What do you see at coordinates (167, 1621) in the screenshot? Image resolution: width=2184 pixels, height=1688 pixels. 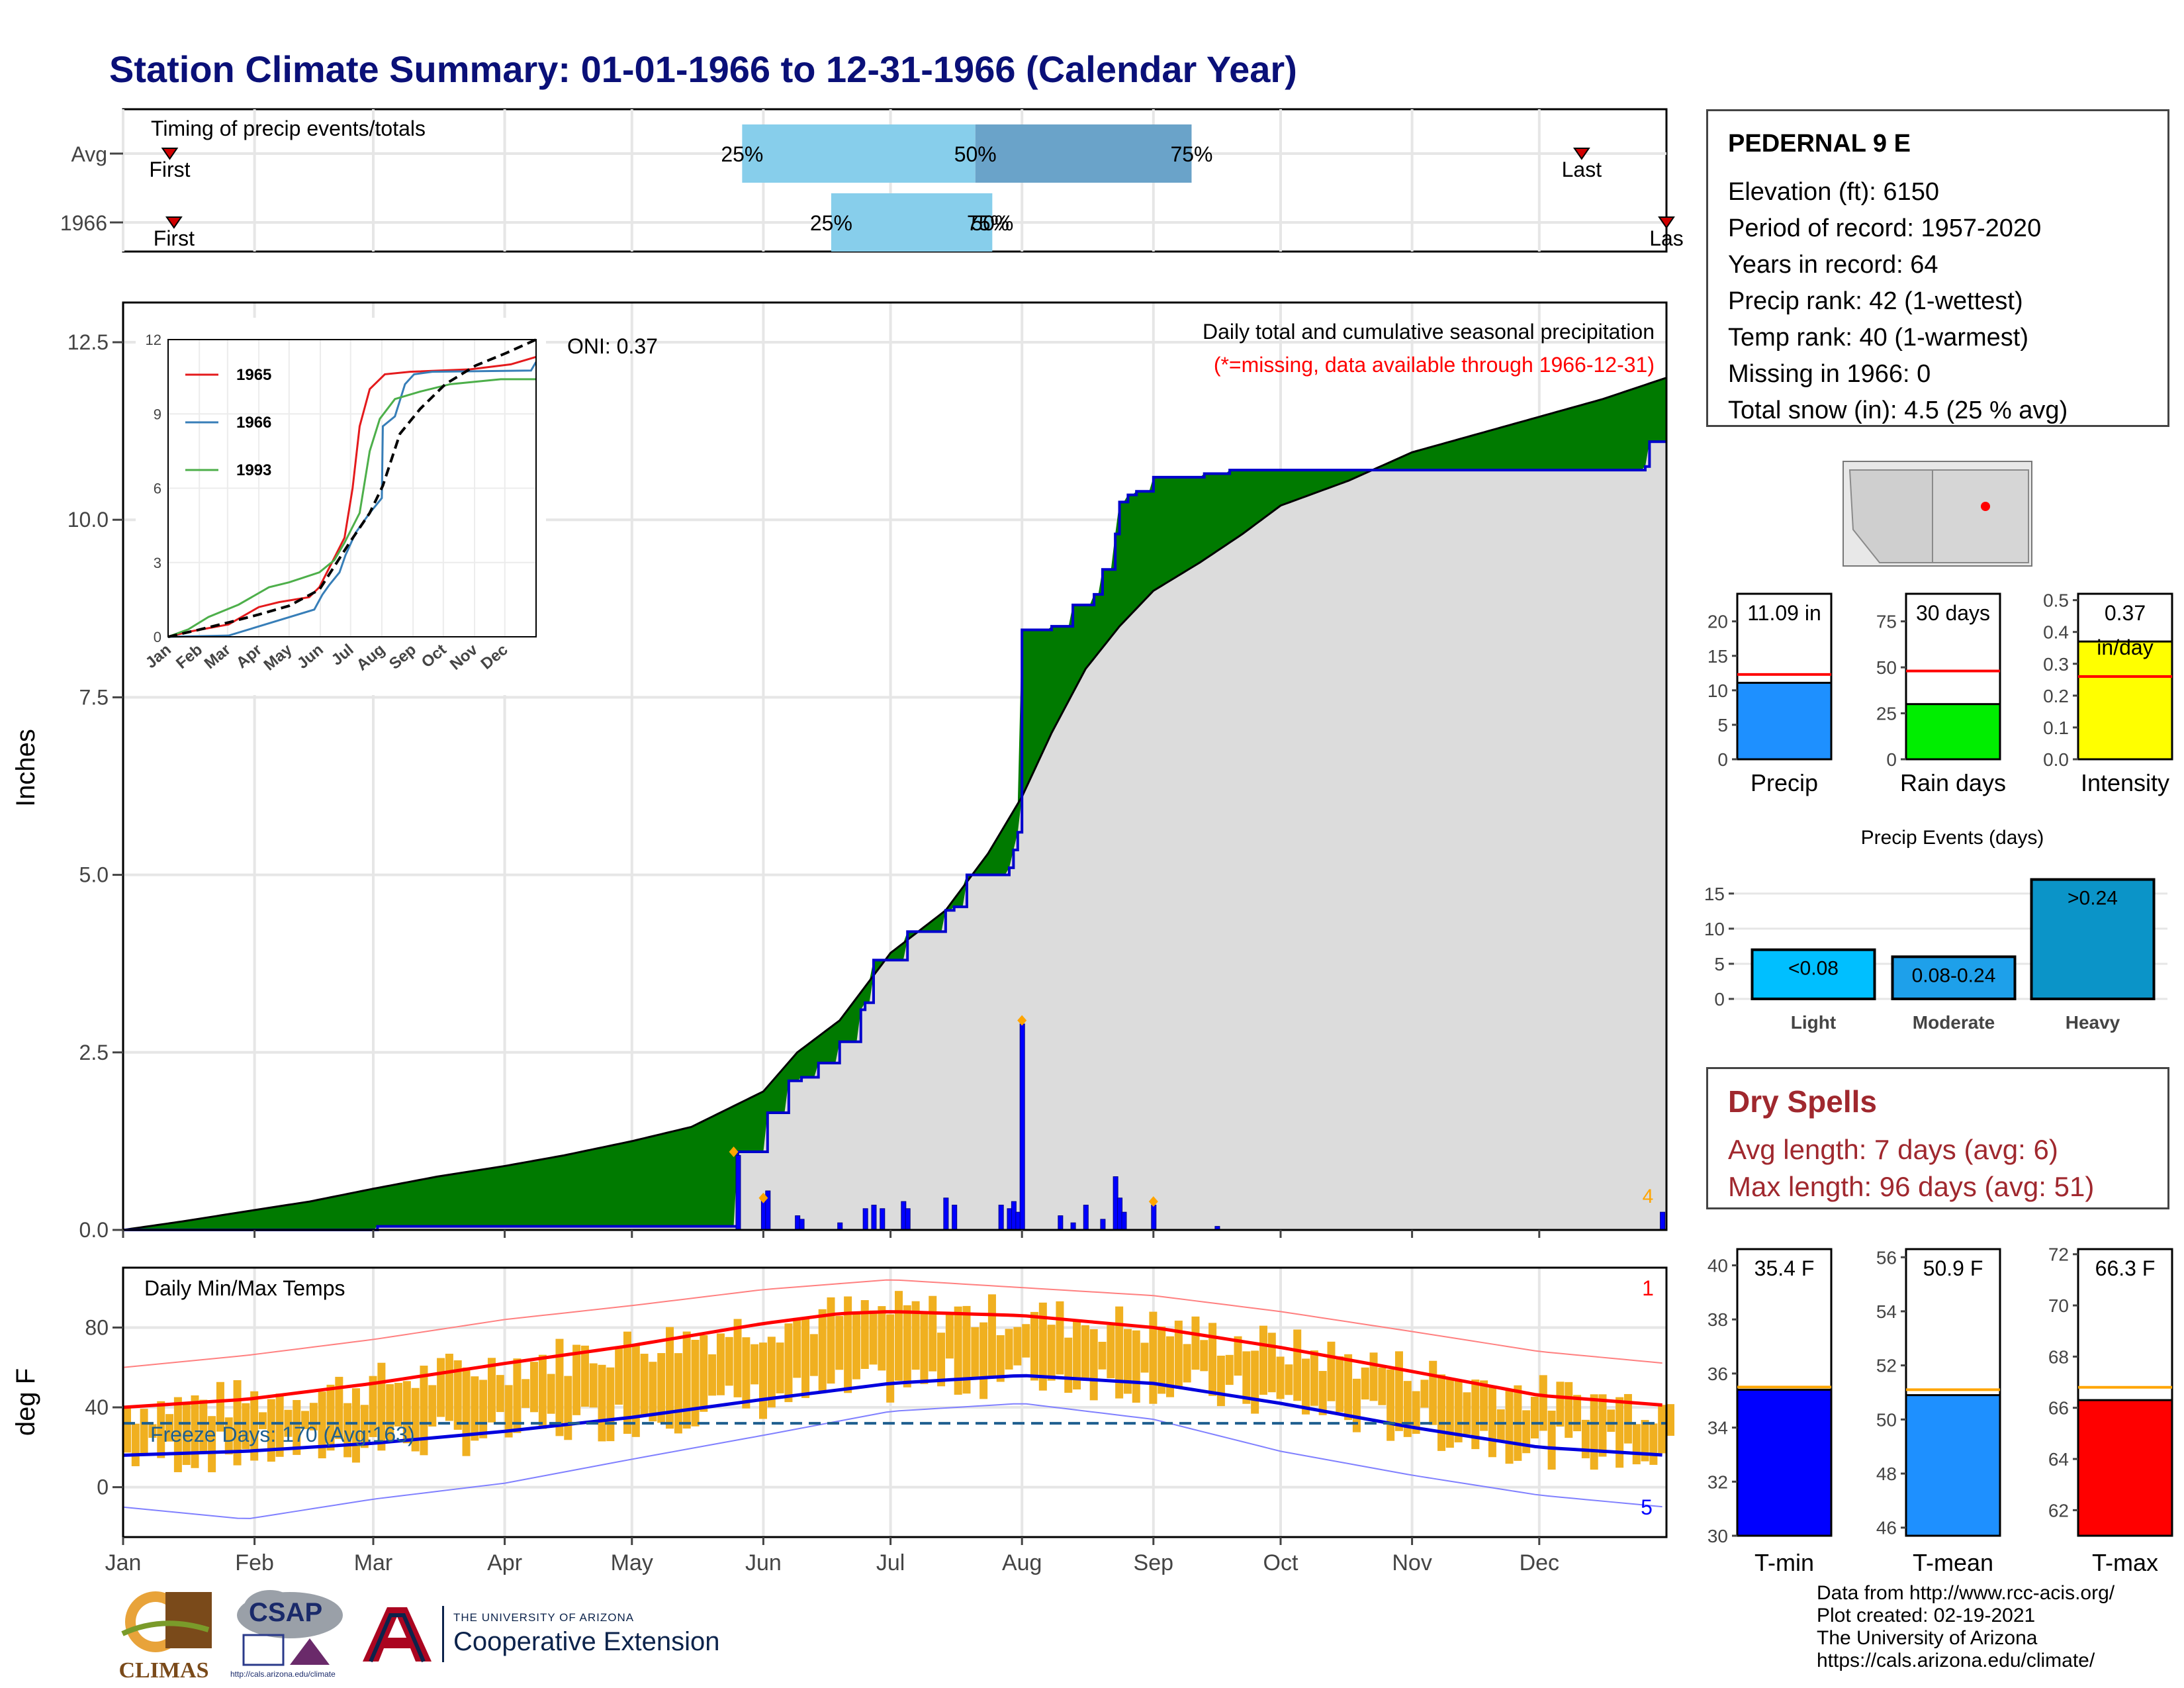 I see `climas-emblem-icon` at bounding box center [167, 1621].